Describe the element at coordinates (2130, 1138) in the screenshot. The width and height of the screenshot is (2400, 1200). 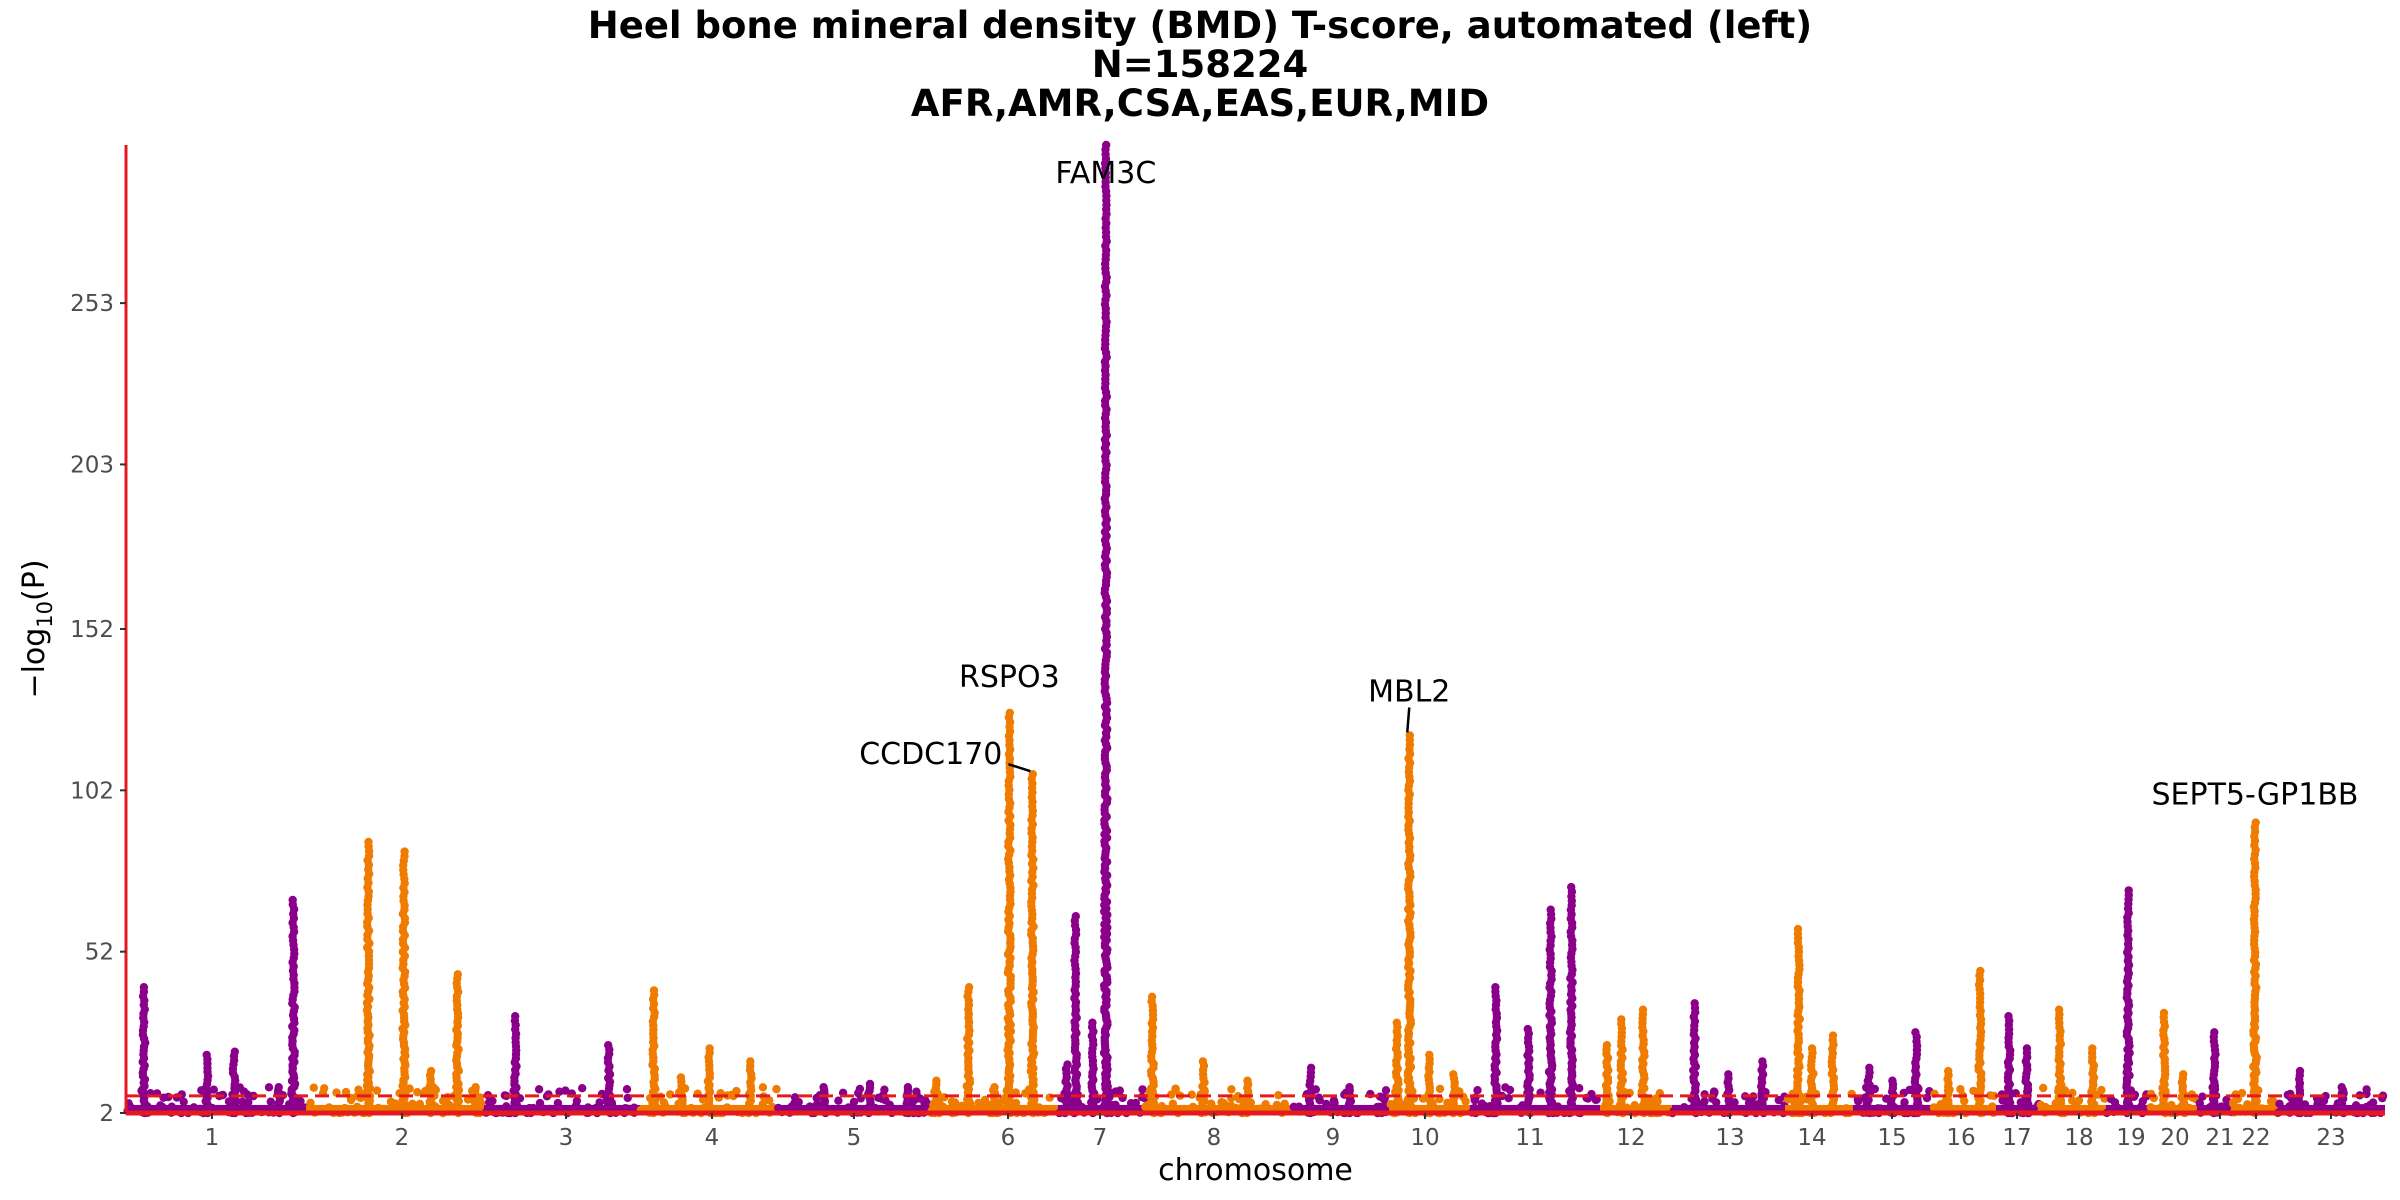
I see `x-tick-label-chr-19: 19` at that location.